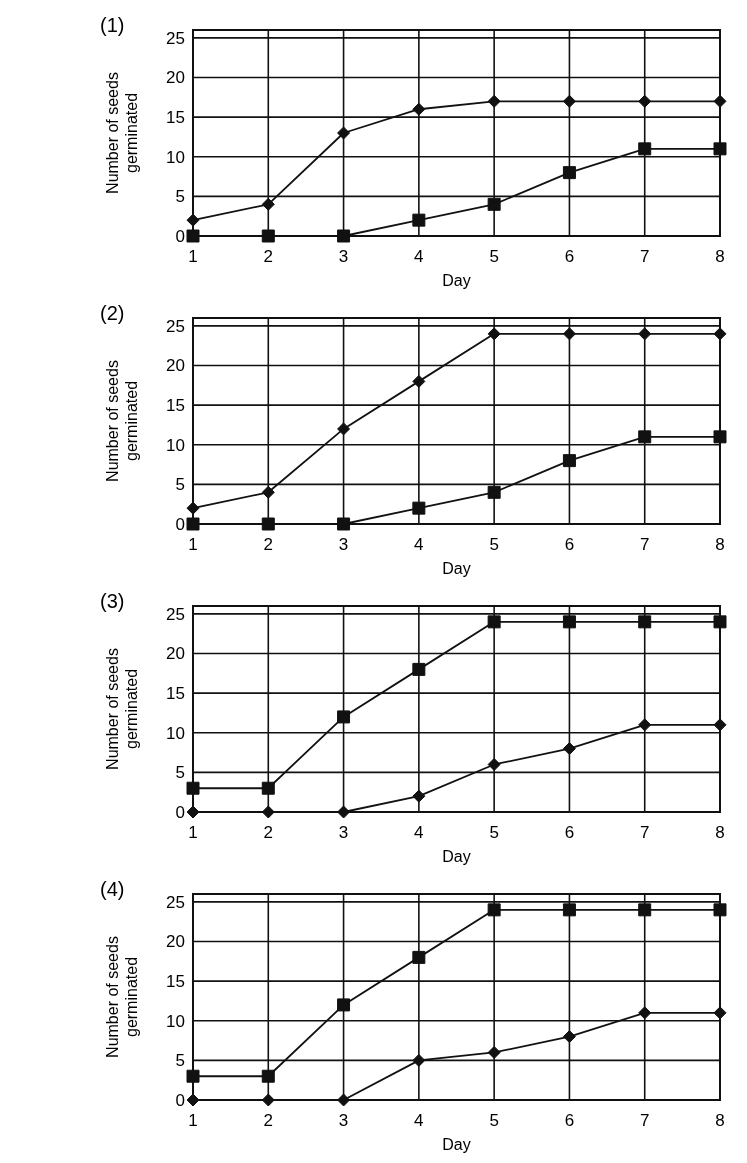  I want to click on chart-title: (1), so click(112, 25).